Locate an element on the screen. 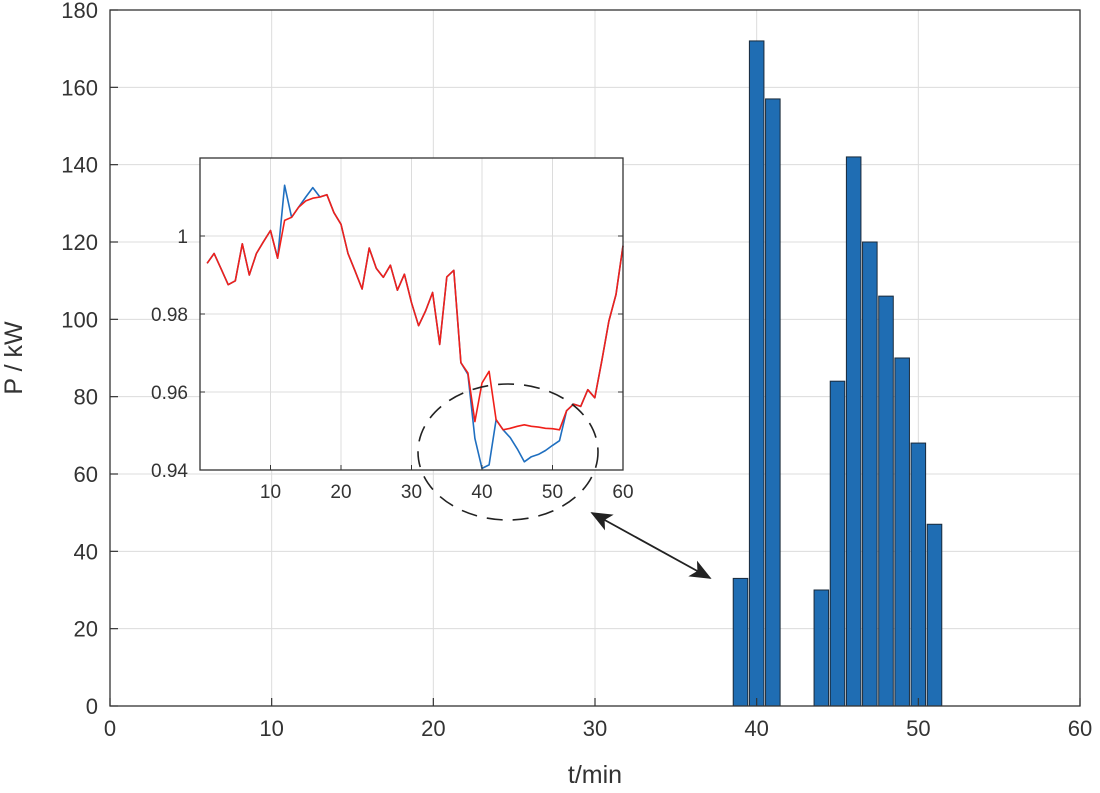 Image resolution: width=1100 pixels, height=793 pixels. y-tick-label: 120 is located at coordinates (79, 242).